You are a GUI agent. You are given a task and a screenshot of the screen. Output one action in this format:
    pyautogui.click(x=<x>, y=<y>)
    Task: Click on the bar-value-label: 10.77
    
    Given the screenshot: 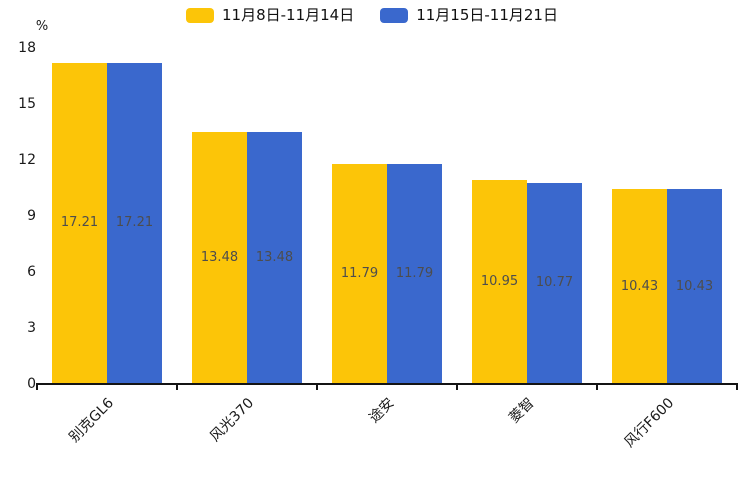 What is the action you would take?
    pyautogui.click(x=554, y=283)
    